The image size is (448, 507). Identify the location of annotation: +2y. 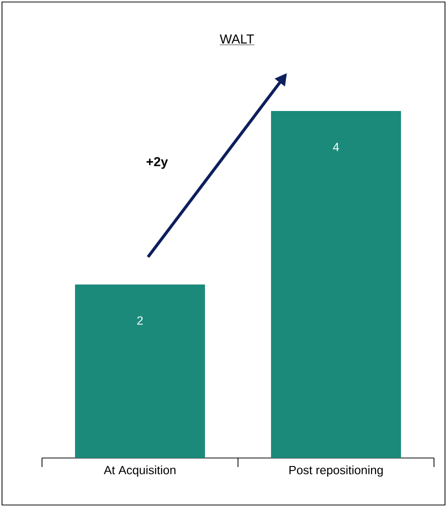
(157, 163).